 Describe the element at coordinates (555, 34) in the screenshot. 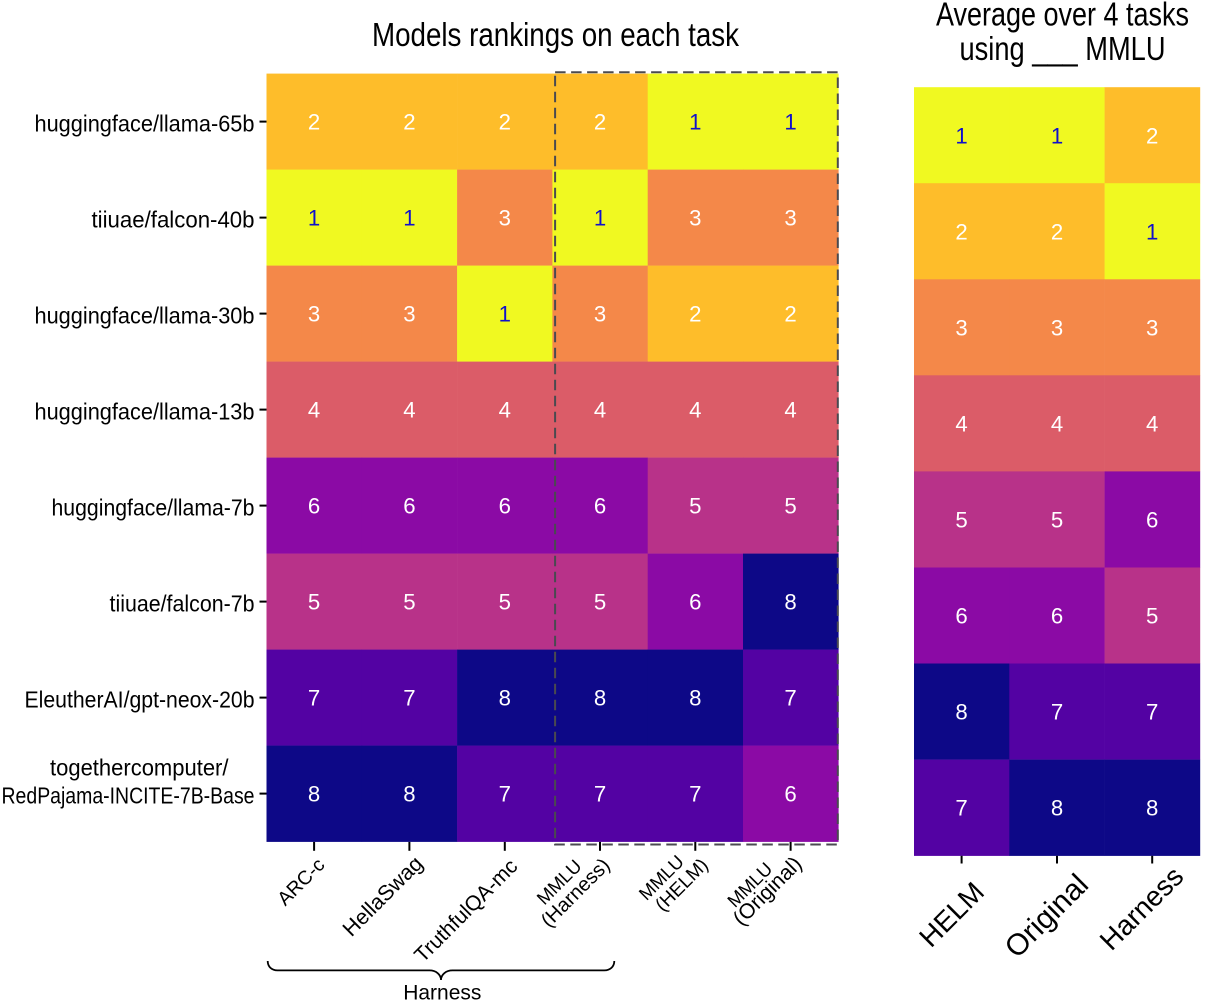

I see `svg-text: Models rankings on each task` at that location.